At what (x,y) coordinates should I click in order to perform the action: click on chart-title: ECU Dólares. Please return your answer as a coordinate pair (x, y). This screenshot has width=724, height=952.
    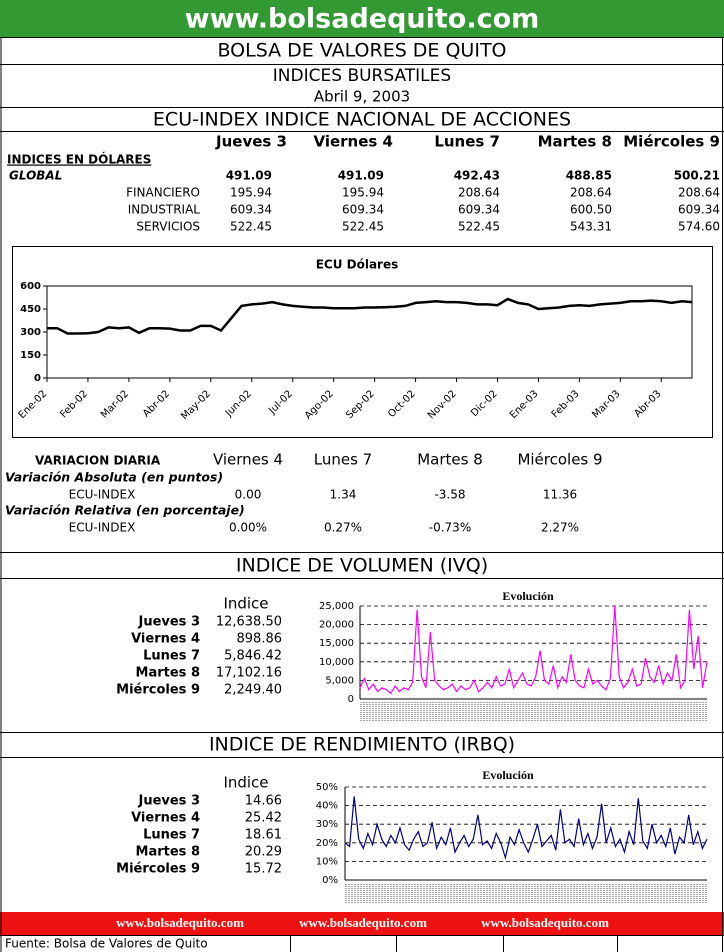
    Looking at the image, I should click on (357, 265).